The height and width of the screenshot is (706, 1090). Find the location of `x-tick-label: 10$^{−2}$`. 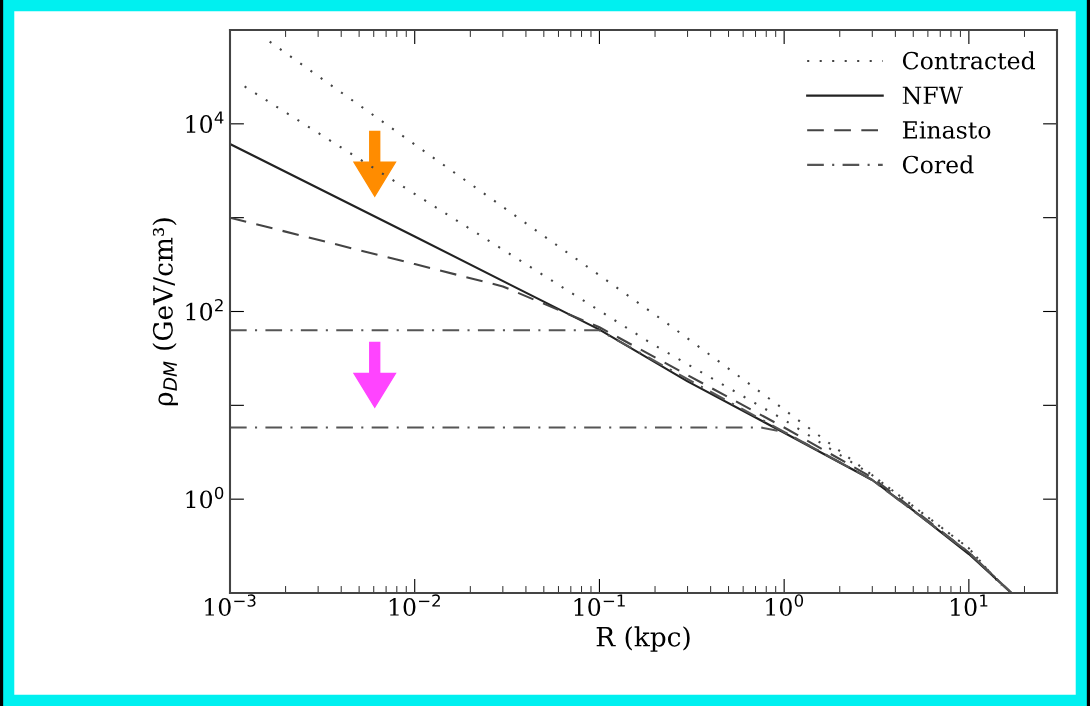

x-tick-label: 10$^{−2}$ is located at coordinates (414, 605).